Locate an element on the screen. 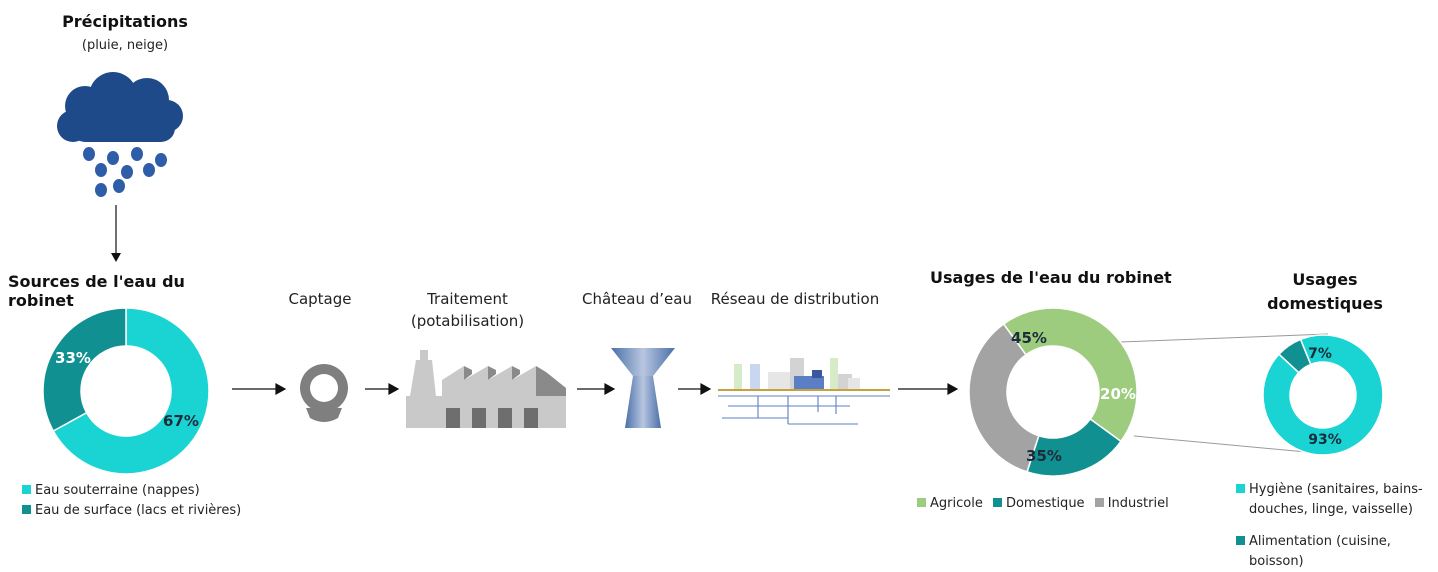 This screenshot has width=1438, height=572. usages-title: Usages de l'eau du robinet is located at coordinates (1051, 277).